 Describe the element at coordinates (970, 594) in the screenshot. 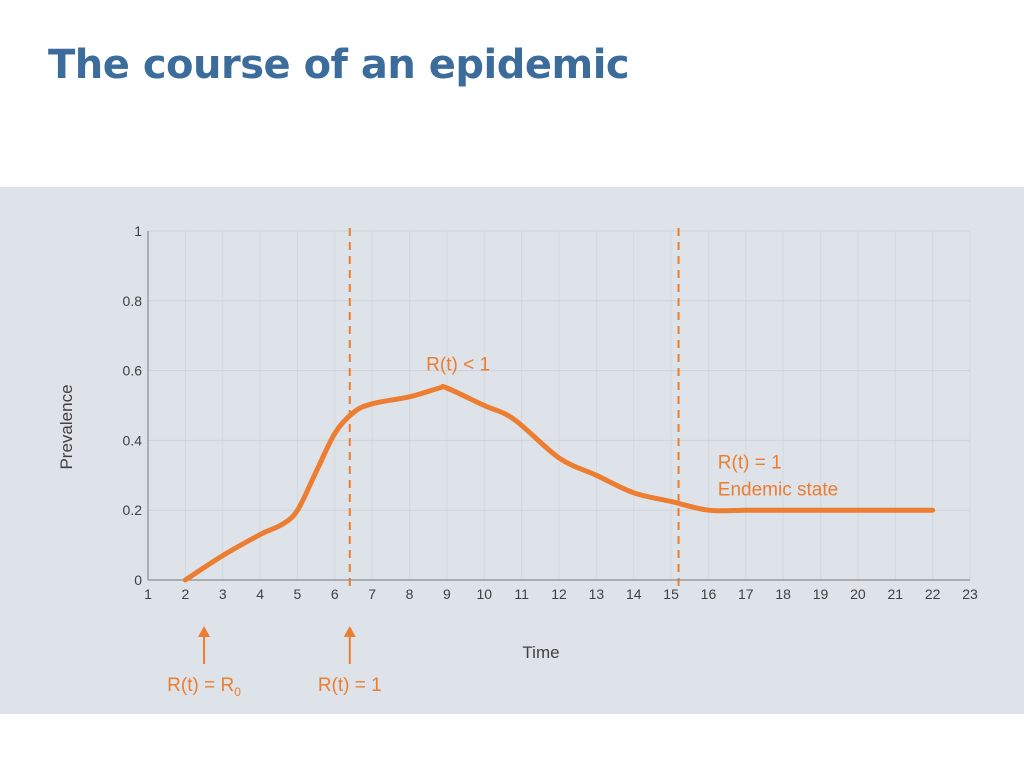

I see `x-tick-label: 23` at that location.